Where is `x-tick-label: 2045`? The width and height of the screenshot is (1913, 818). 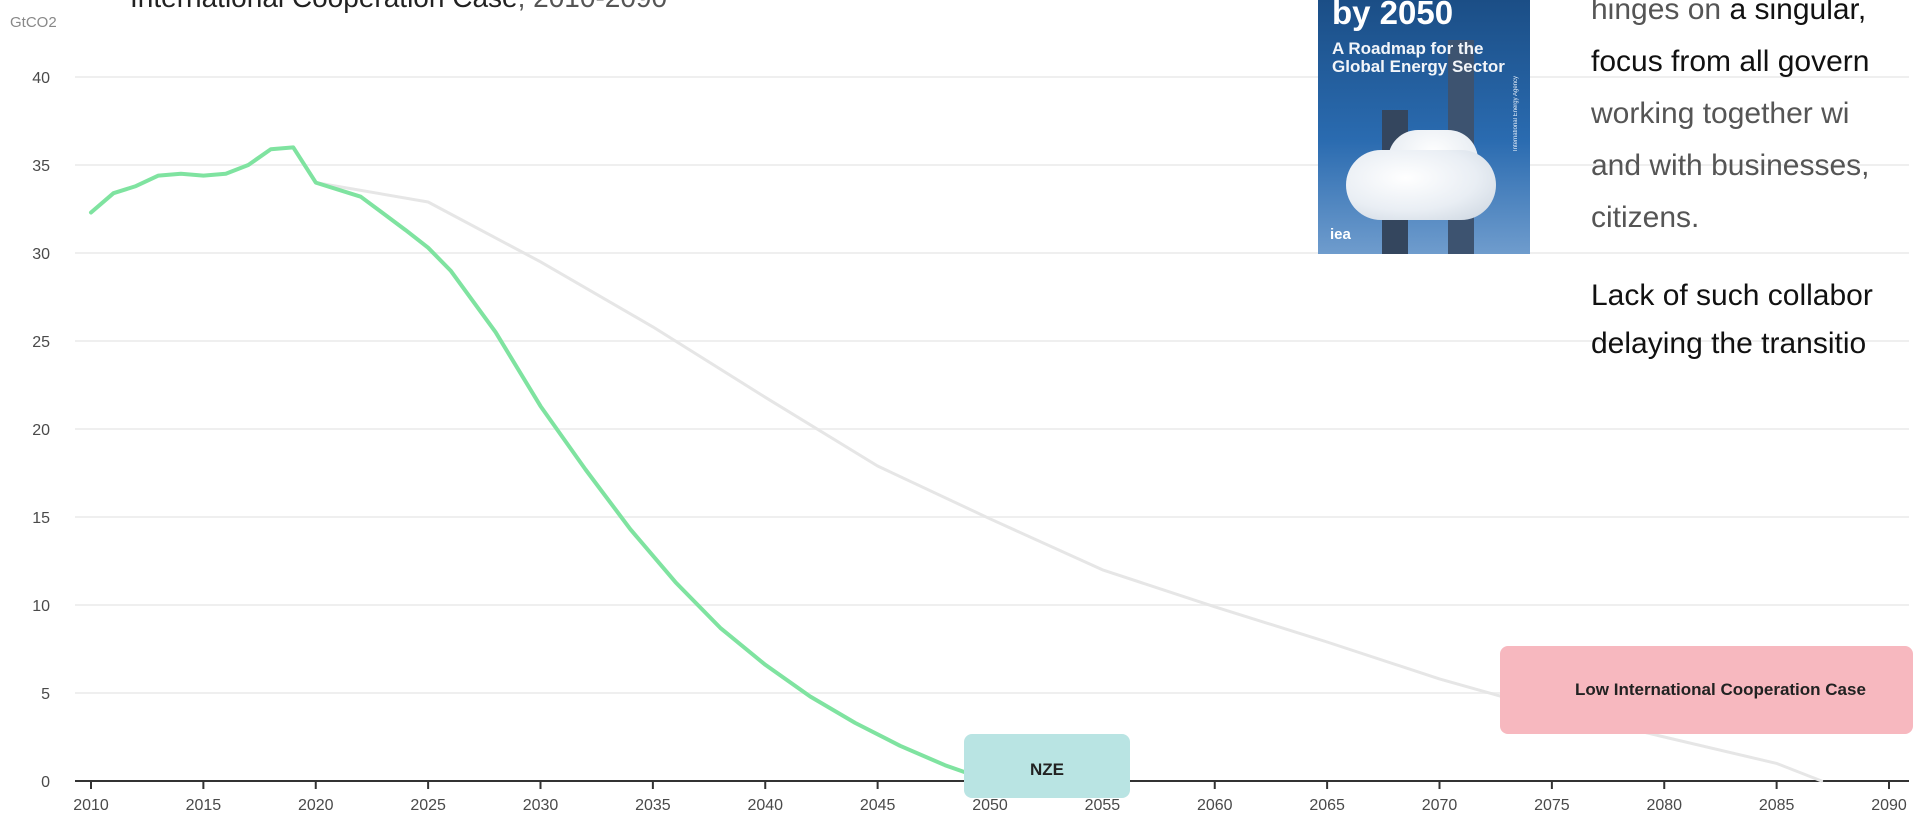 x-tick-label: 2045 is located at coordinates (878, 805).